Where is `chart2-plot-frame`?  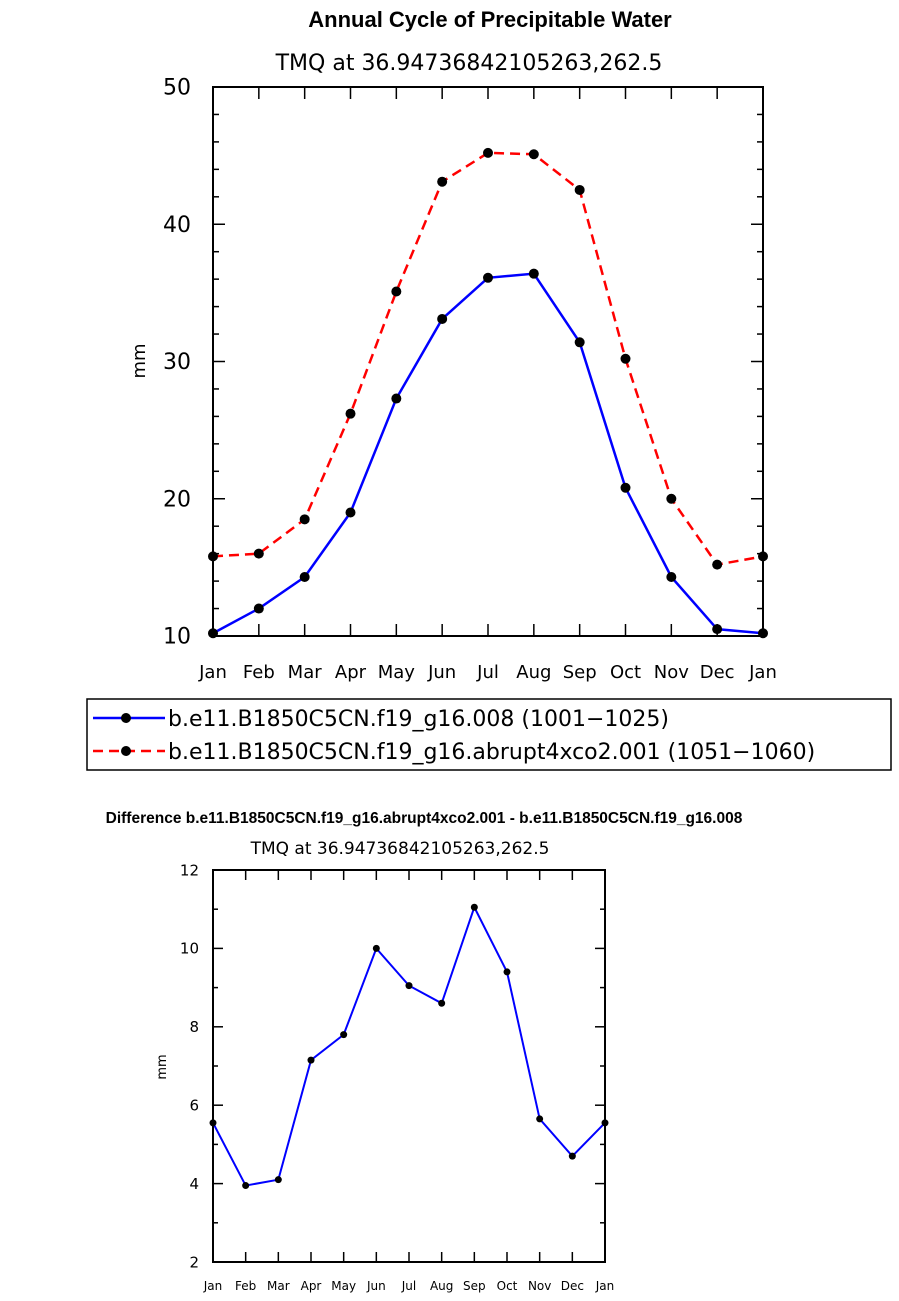
chart2-plot-frame is located at coordinates (409, 1066).